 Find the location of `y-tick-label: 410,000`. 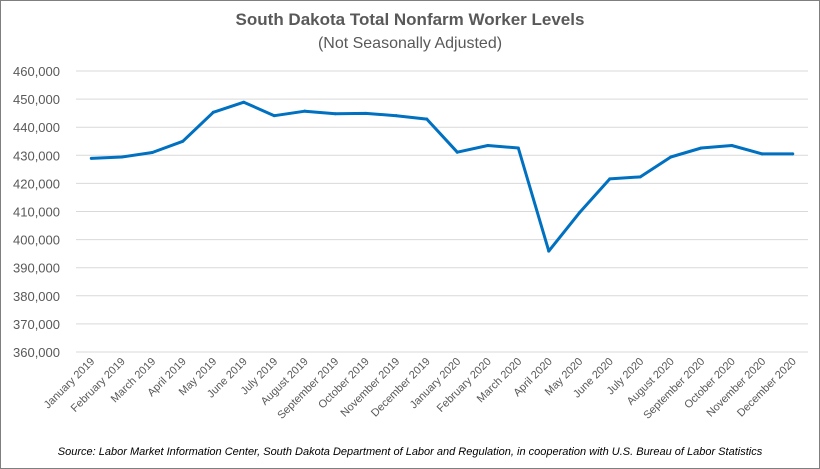

y-tick-label: 410,000 is located at coordinates (36, 212).